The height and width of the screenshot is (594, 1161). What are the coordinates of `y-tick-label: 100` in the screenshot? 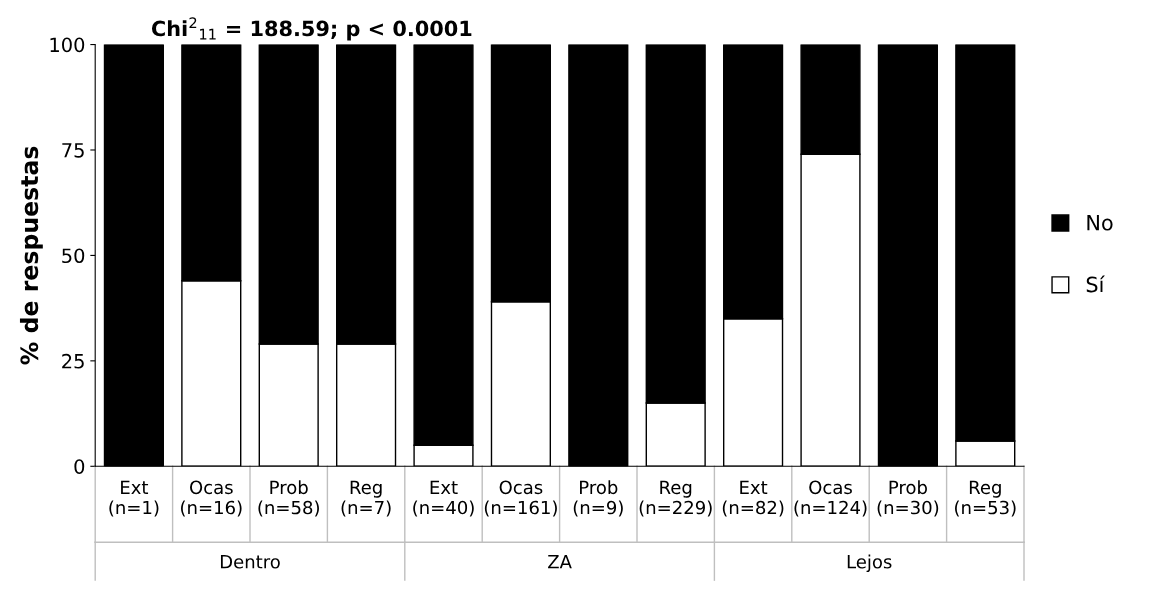 It's located at (67, 45).